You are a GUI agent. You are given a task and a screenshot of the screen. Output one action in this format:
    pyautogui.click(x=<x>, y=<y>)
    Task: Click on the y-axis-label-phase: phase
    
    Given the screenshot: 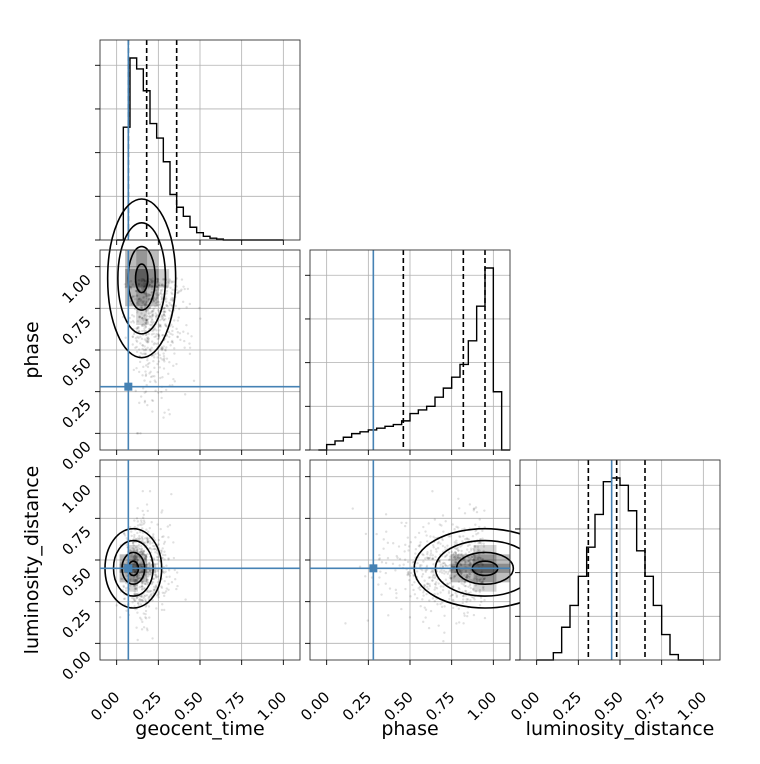 What is the action you would take?
    pyautogui.click(x=32, y=349)
    